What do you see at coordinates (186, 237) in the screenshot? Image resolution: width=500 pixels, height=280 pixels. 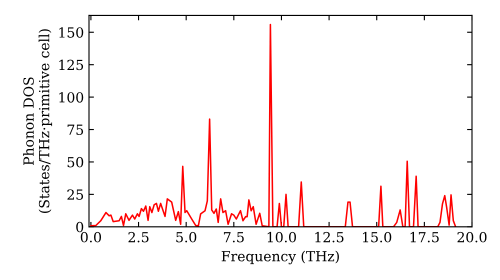 I see `x-tick-label: 5.0` at bounding box center [186, 237].